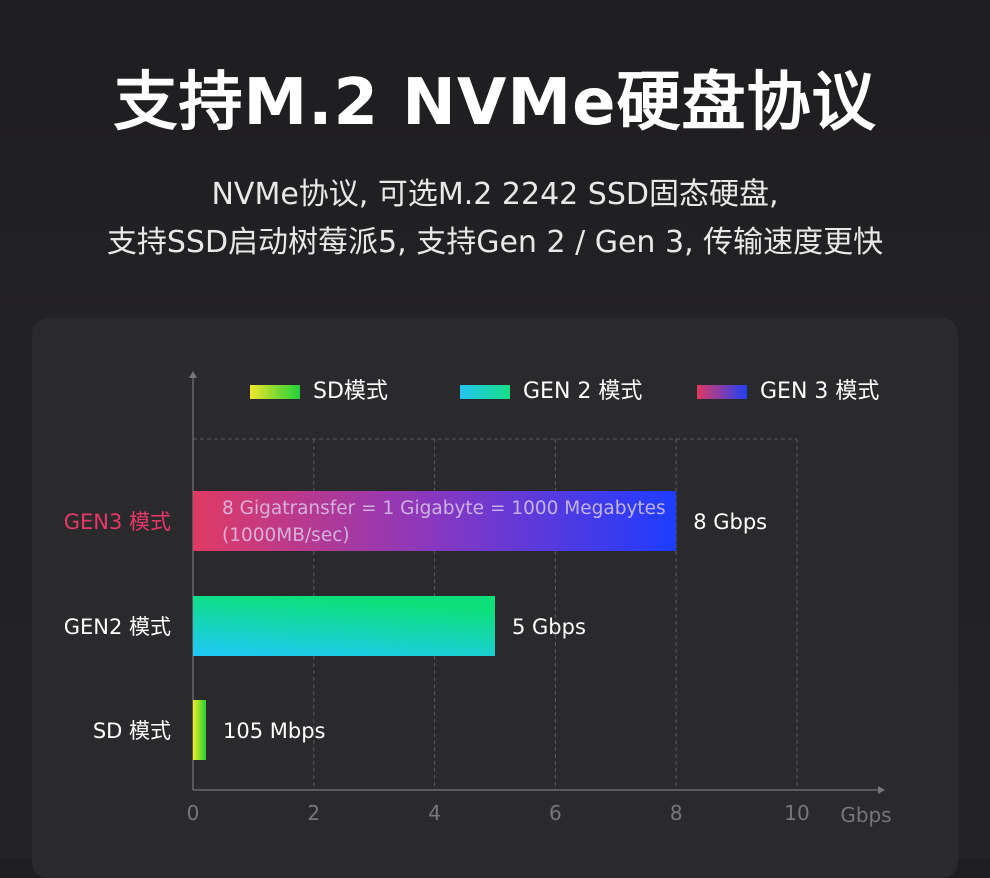  Describe the element at coordinates (313, 813) in the screenshot. I see `x-tick-label: 2` at that location.